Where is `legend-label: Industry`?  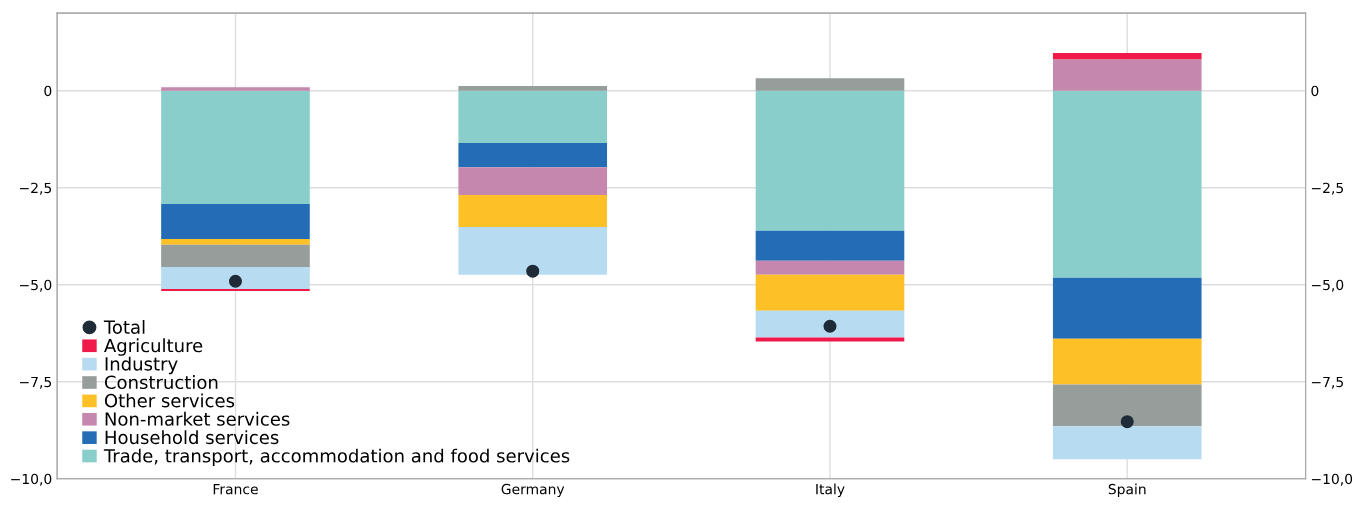
legend-label: Industry is located at coordinates (141, 365).